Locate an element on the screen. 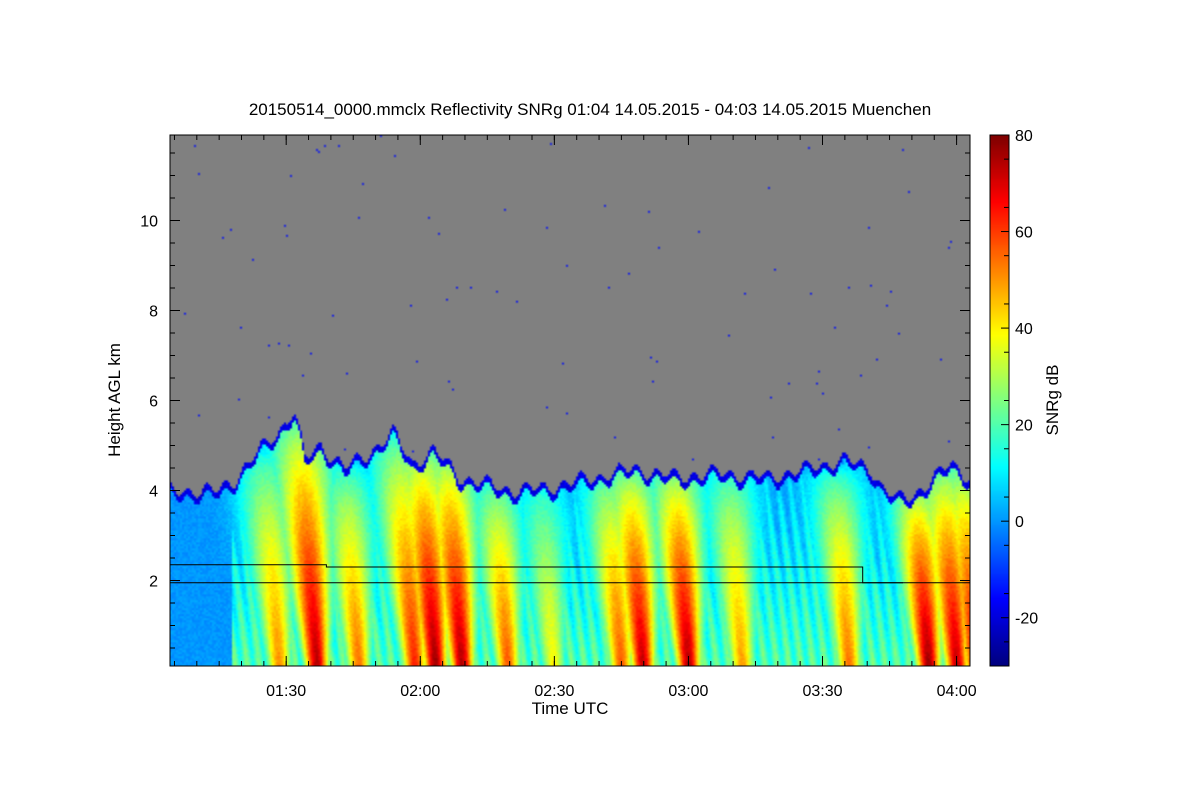 This screenshot has height=800, width=1200. colorbar-tick-label: 60 is located at coordinates (1024, 233).